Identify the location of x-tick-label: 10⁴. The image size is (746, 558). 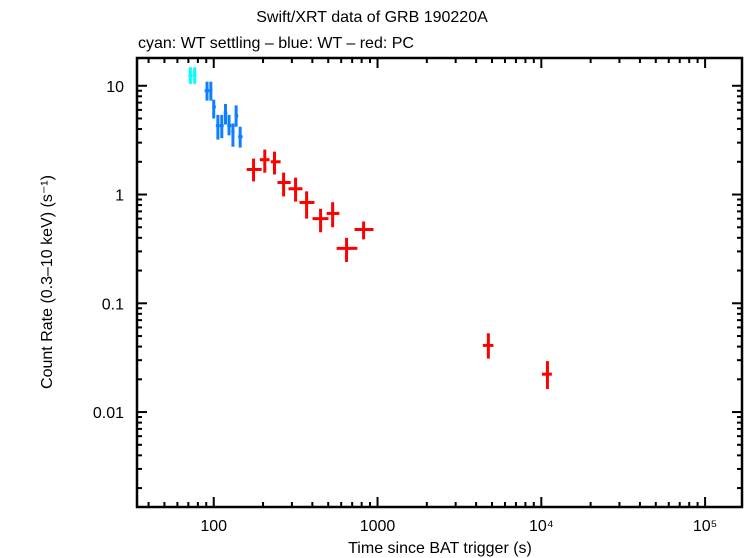
(541, 526).